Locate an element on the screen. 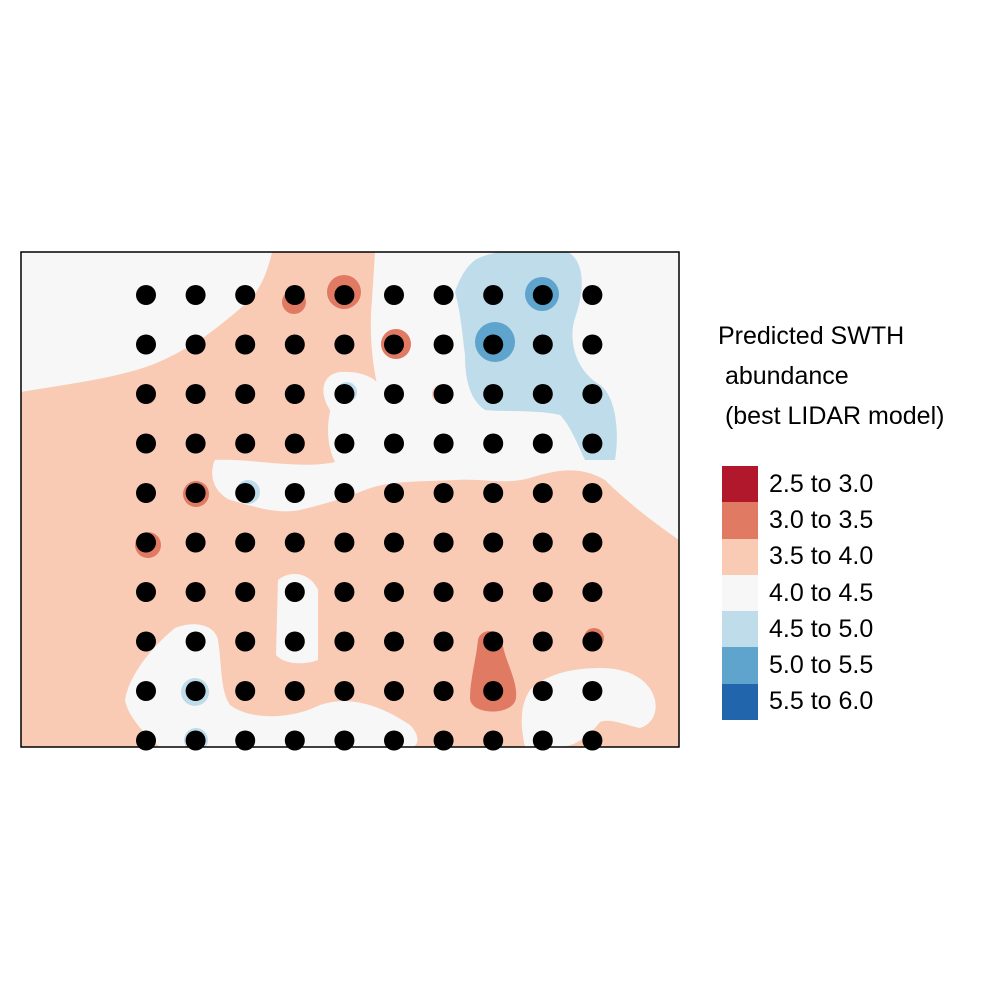 The width and height of the screenshot is (1000, 1000). legend-row: 5.5 to 6.0 is located at coordinates (798, 702).